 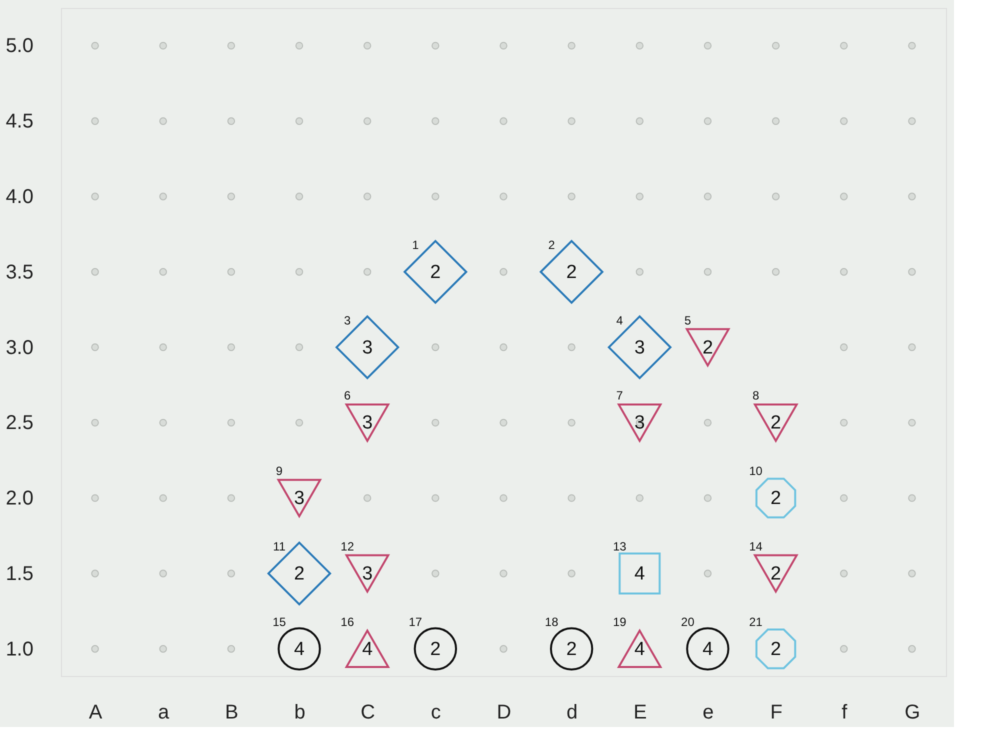 I want to click on y-tick-label: 4.5, so click(x=20, y=121).